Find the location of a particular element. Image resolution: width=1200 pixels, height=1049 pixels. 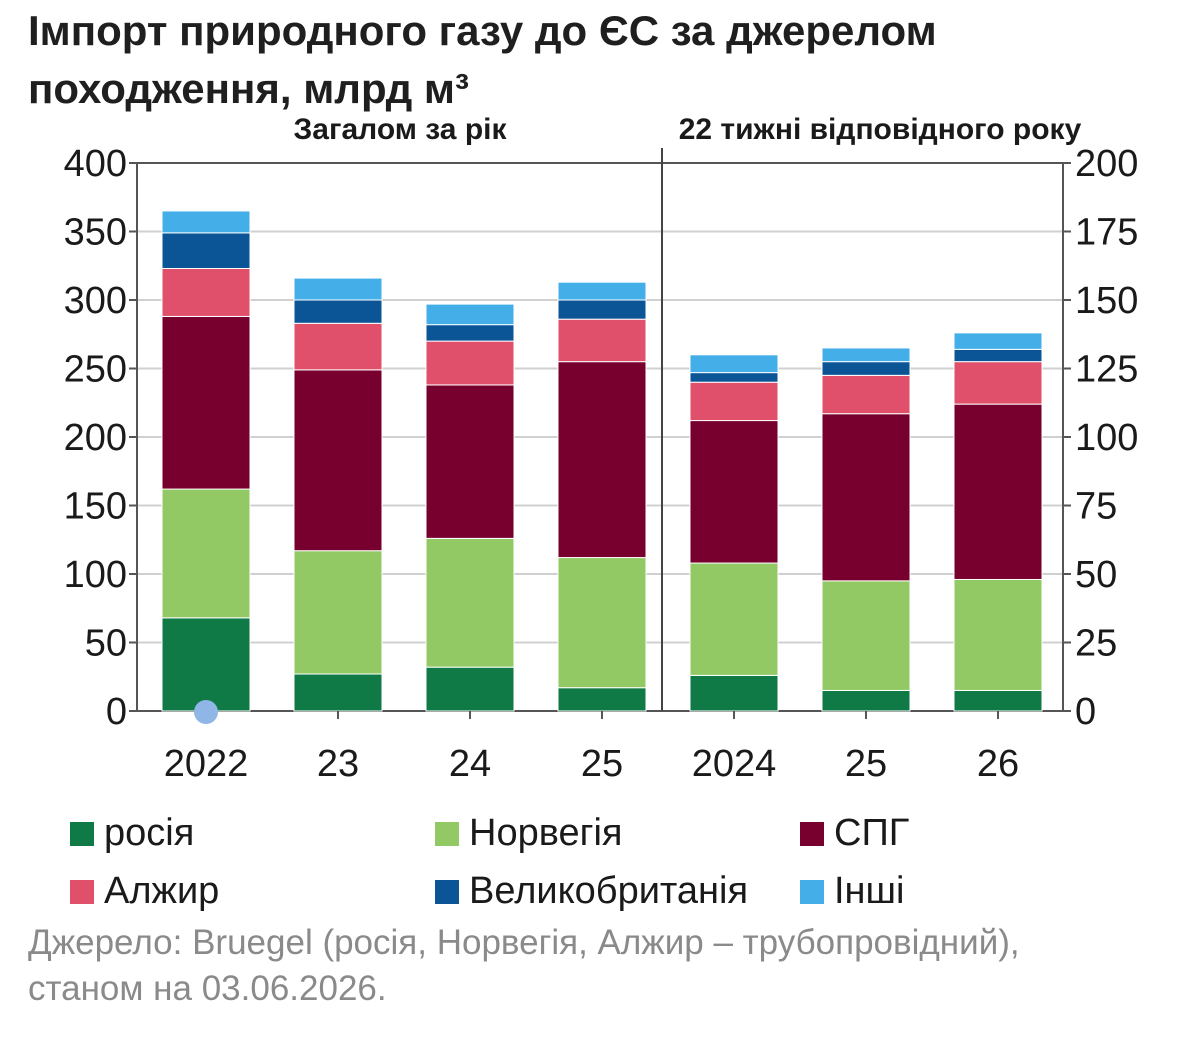

legend-item-norway: Норвегія is located at coordinates (528, 833).